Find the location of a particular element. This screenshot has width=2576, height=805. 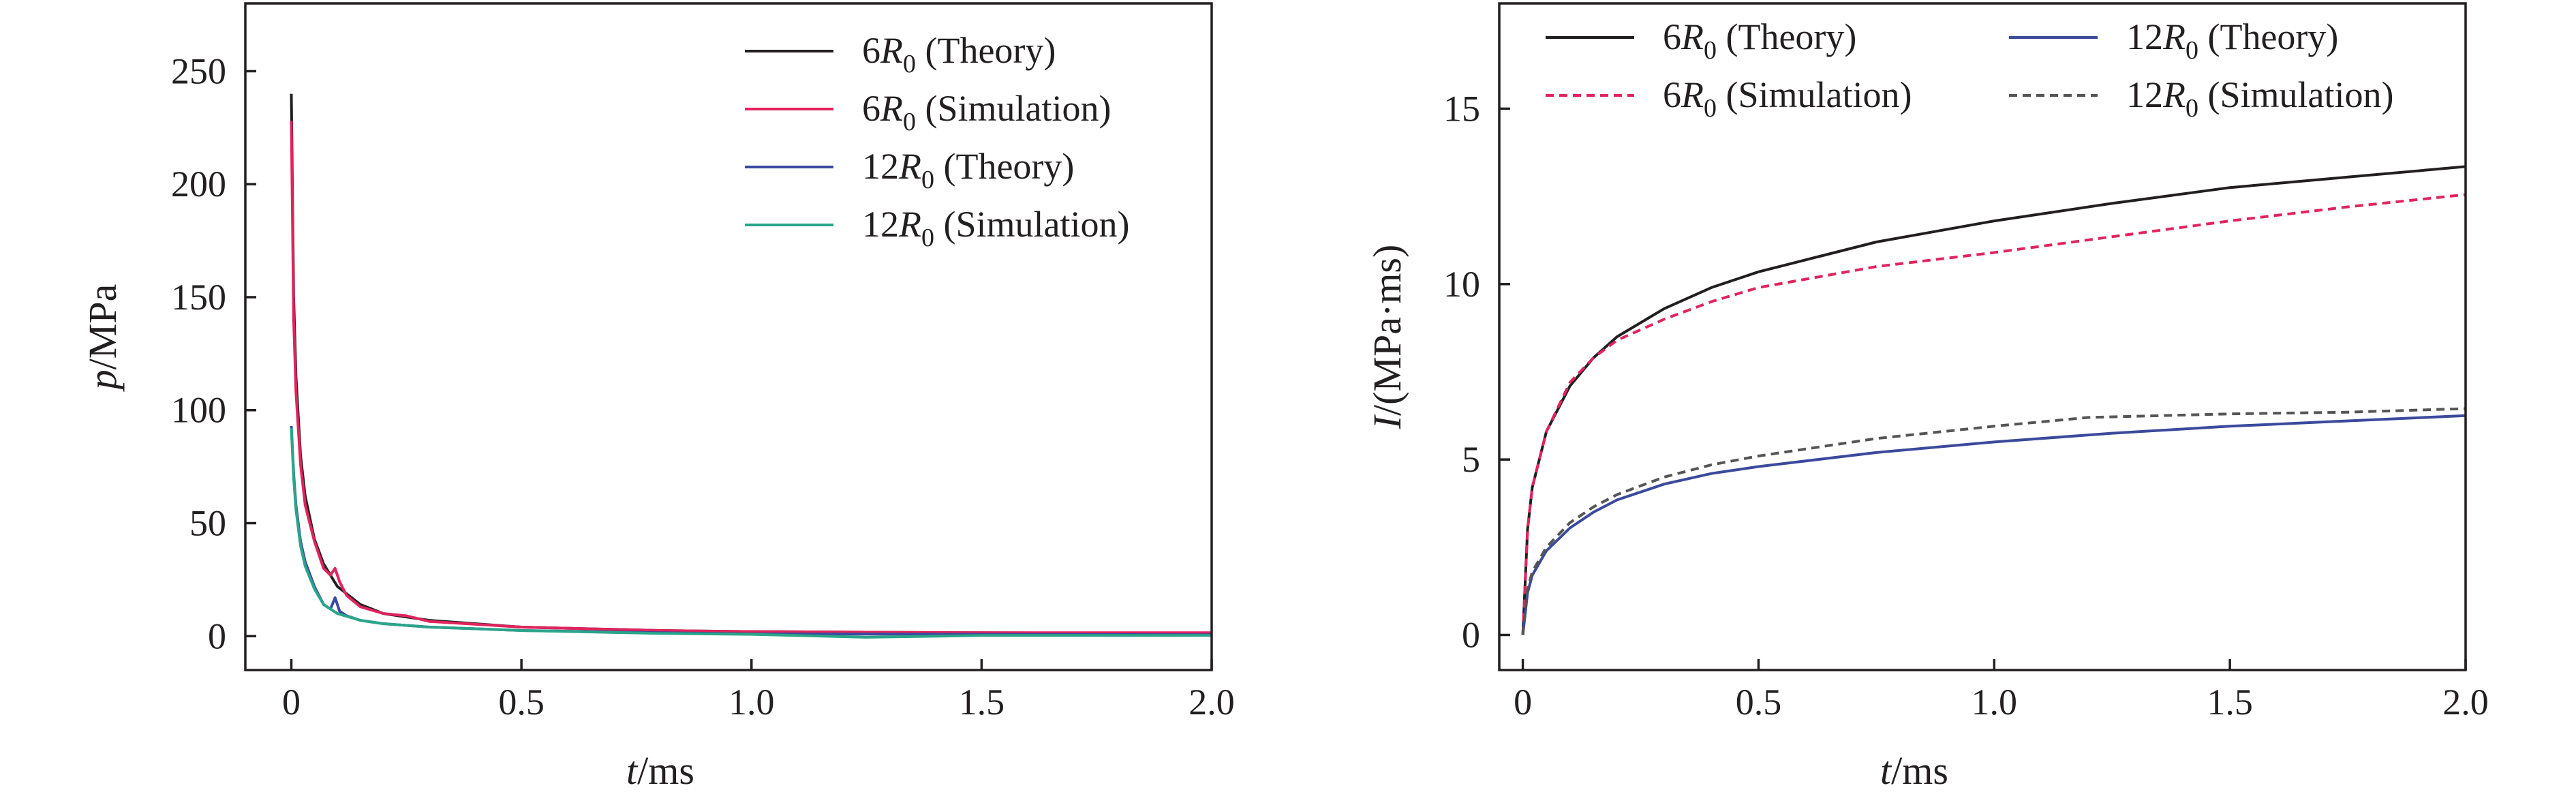

y-tick-label: 150 is located at coordinates (198, 297).